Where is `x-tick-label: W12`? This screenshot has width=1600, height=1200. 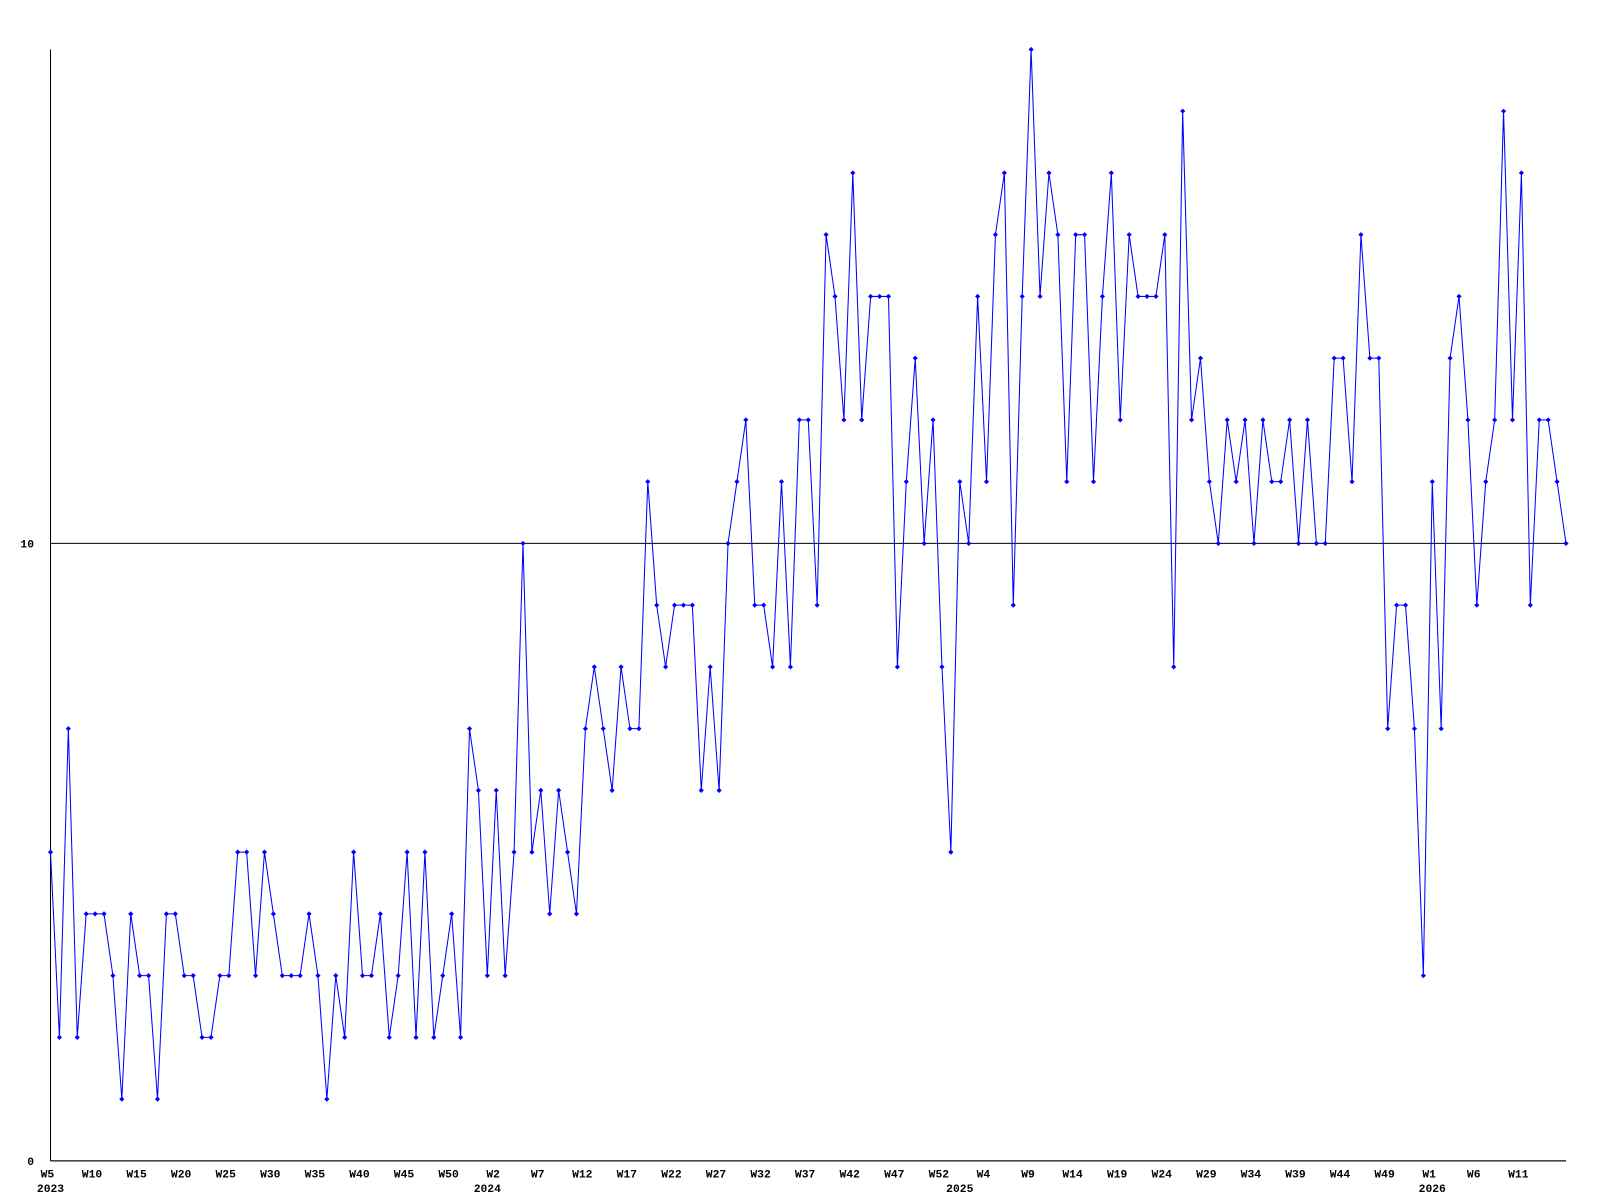
x-tick-label: W12 is located at coordinates (582, 1175).